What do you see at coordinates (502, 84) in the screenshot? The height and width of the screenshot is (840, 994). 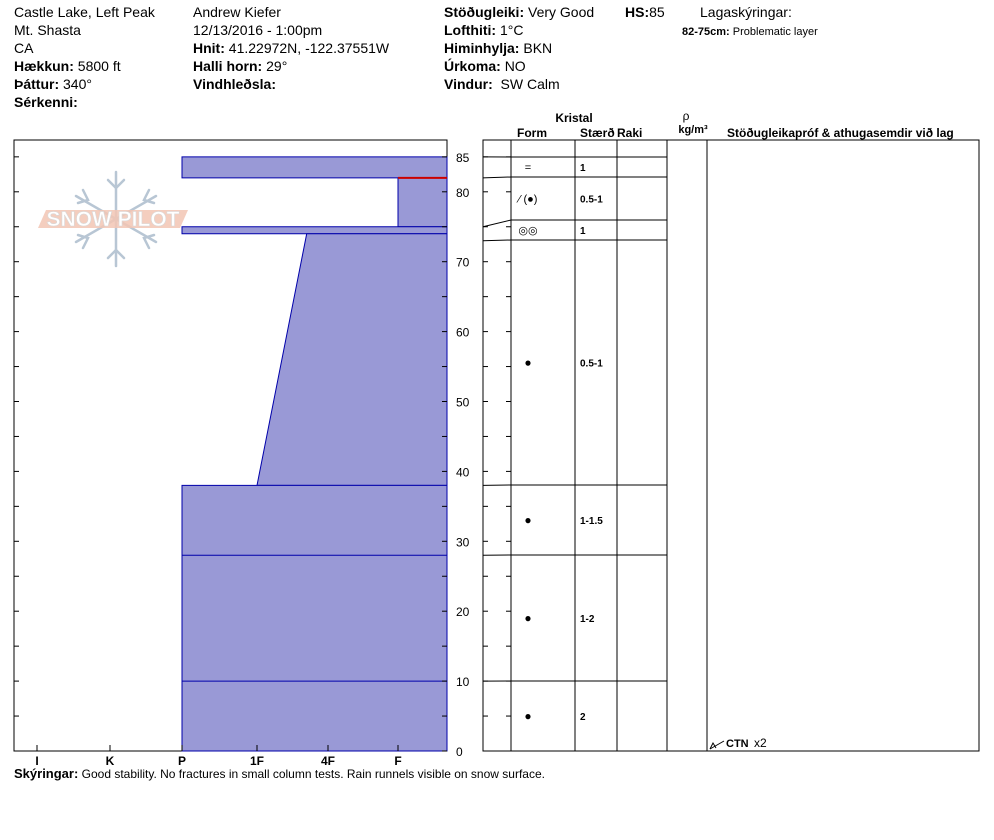 I see `wind: Vindur: SW Calm` at bounding box center [502, 84].